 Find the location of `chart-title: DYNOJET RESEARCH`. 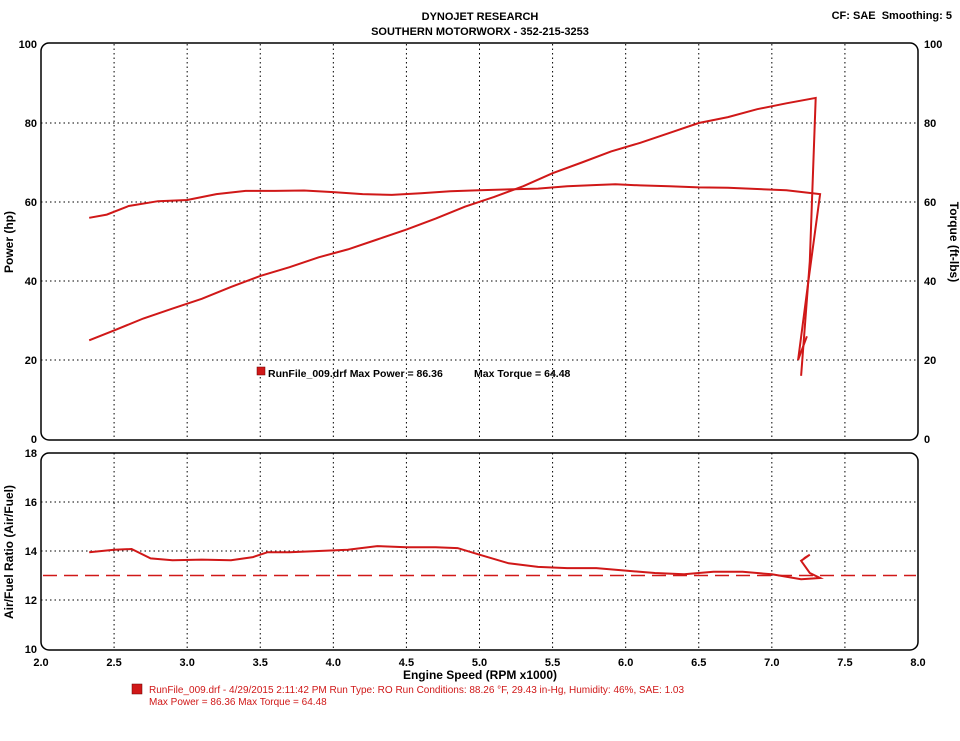

chart-title: DYNOJET RESEARCH is located at coordinates (480, 17).